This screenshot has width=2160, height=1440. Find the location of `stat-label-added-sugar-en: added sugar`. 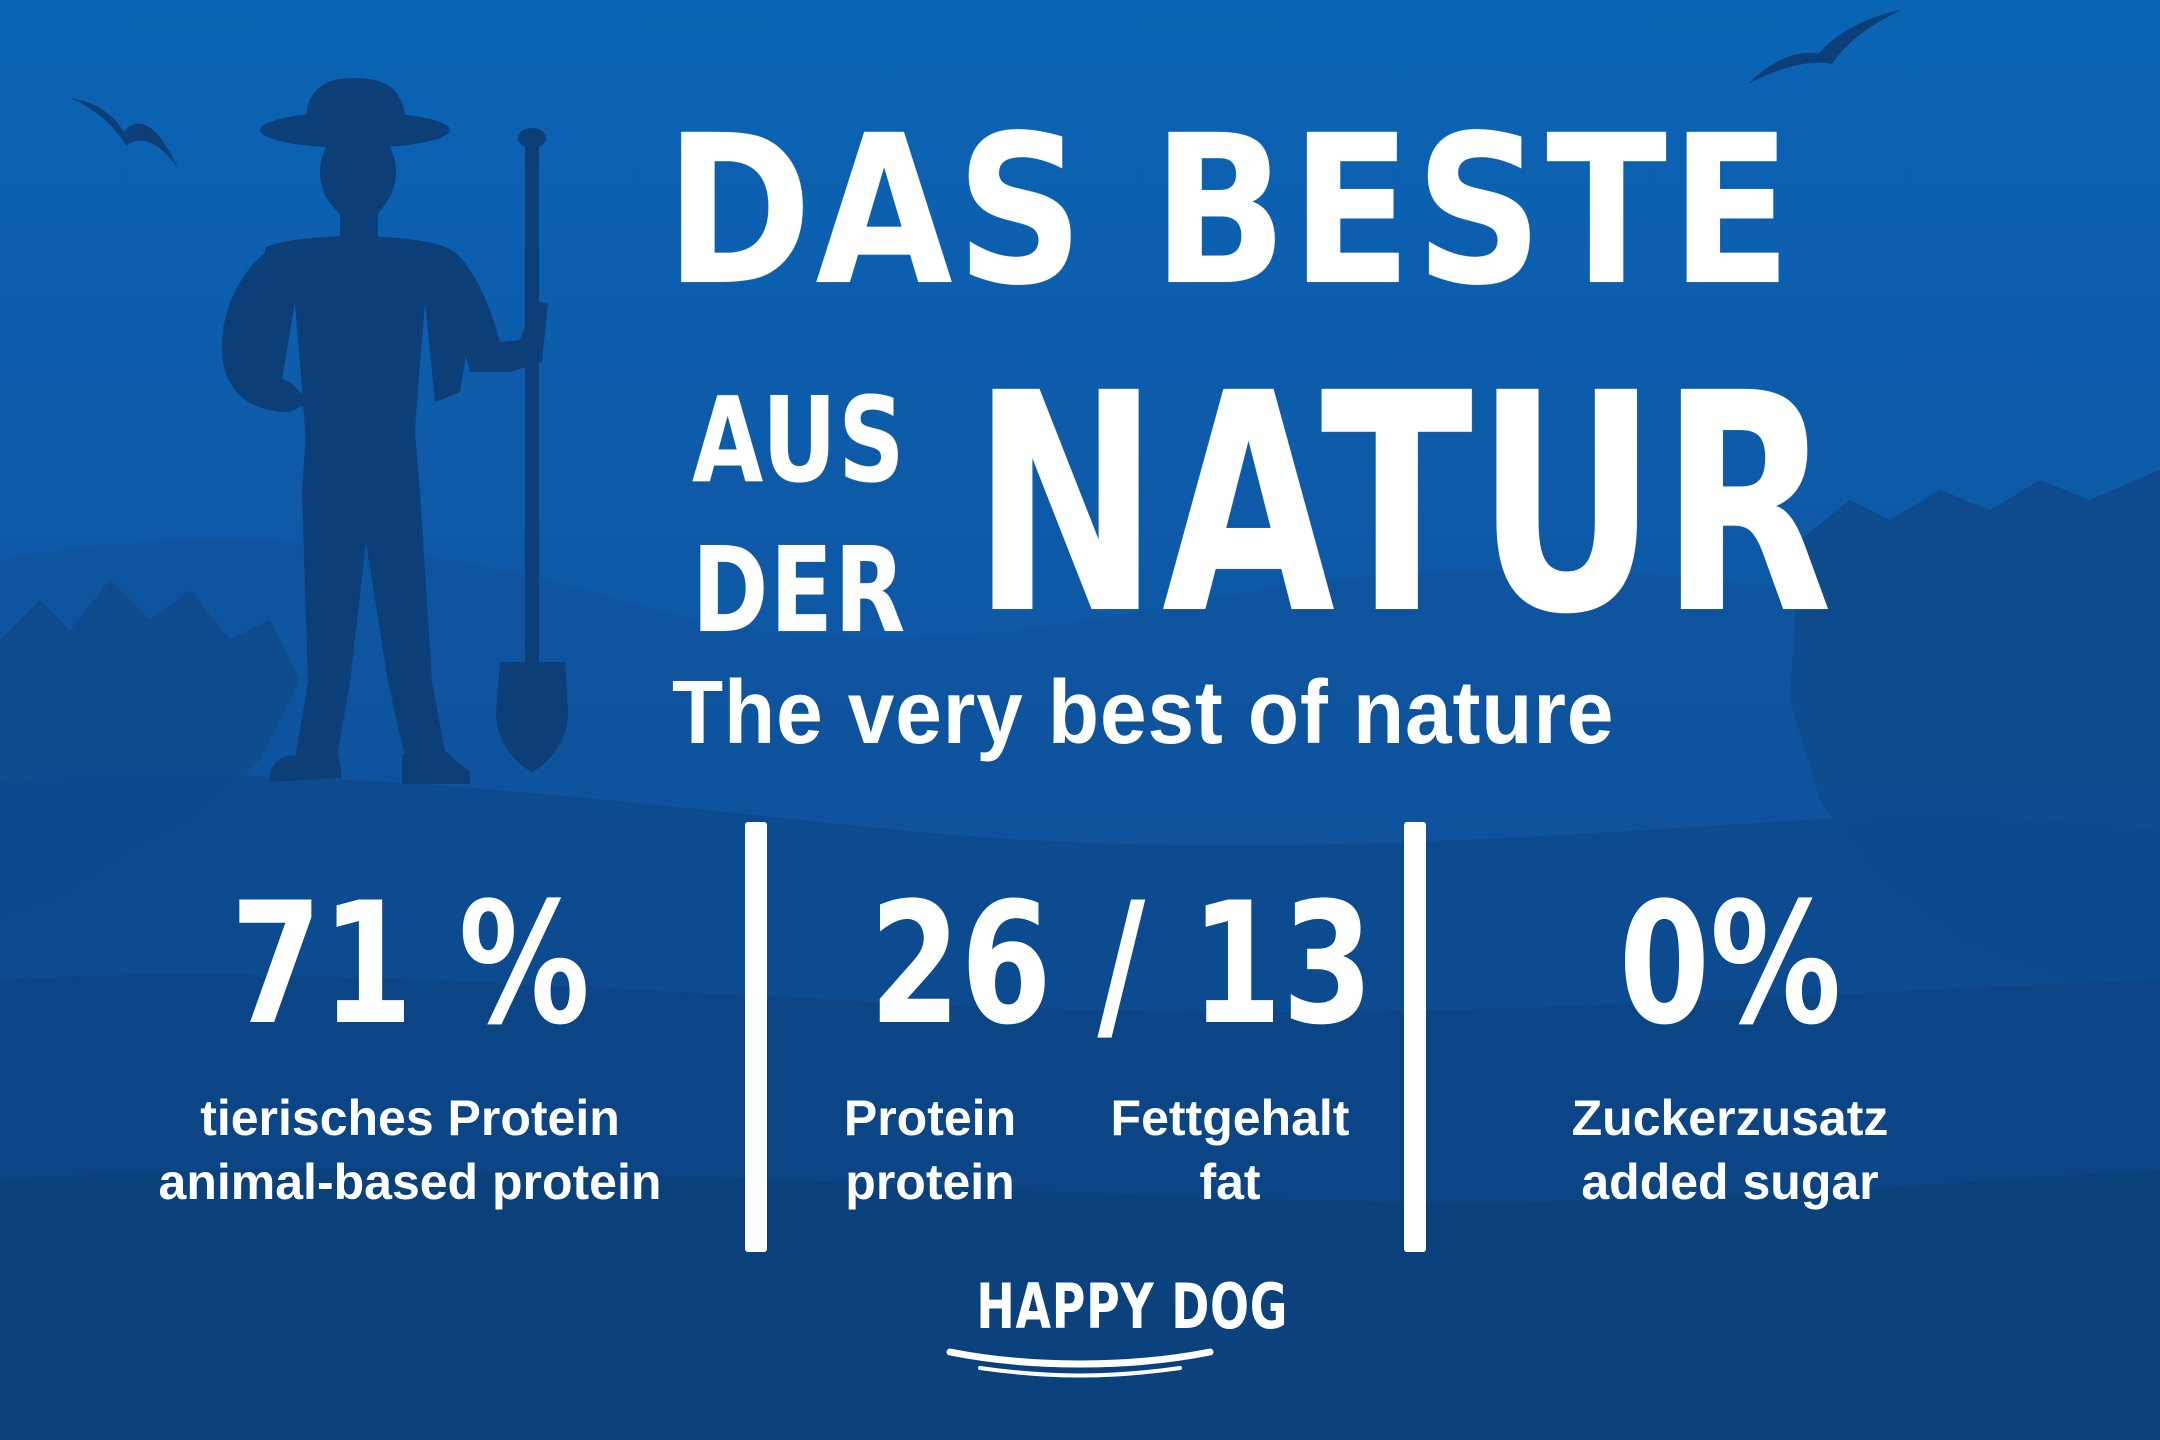

stat-label-added-sugar-en: added sugar is located at coordinates (1730, 1182).